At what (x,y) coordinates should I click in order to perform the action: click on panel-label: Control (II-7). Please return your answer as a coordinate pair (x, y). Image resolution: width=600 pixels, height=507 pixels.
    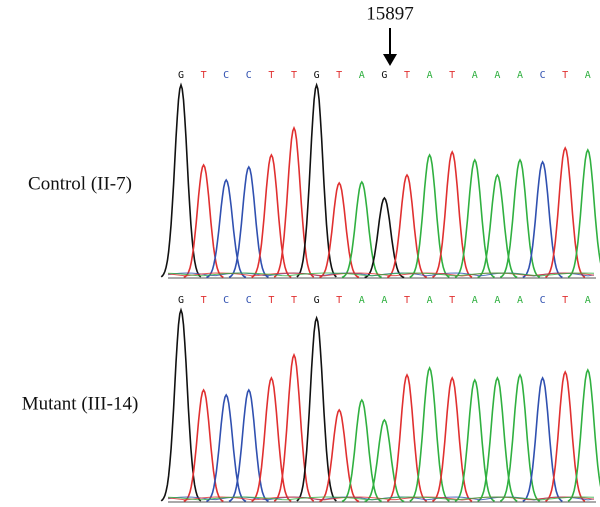
    Looking at the image, I should click on (80, 183).